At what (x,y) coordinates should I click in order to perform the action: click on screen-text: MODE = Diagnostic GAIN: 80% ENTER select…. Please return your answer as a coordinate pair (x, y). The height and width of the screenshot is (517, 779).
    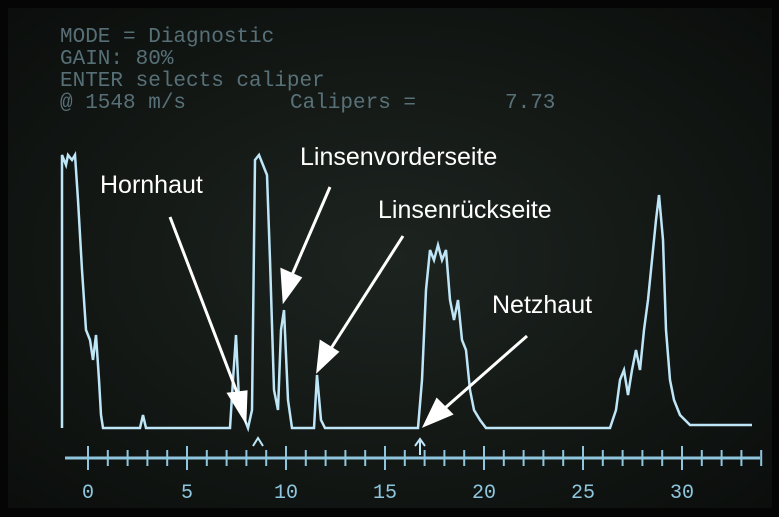
    Looking at the image, I should click on (307, 70).